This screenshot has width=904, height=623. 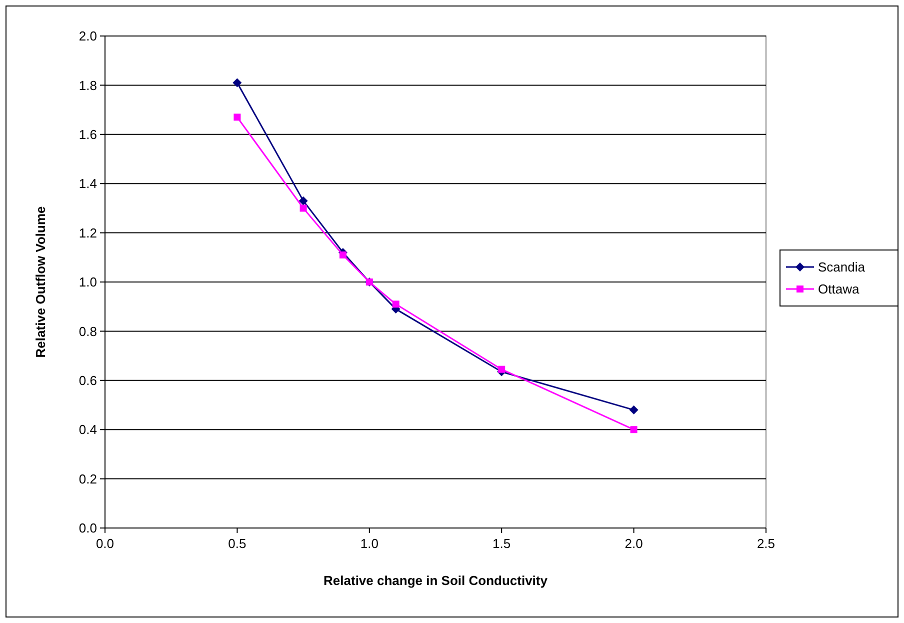 I want to click on y-tick-label: 1.8, so click(x=87, y=85).